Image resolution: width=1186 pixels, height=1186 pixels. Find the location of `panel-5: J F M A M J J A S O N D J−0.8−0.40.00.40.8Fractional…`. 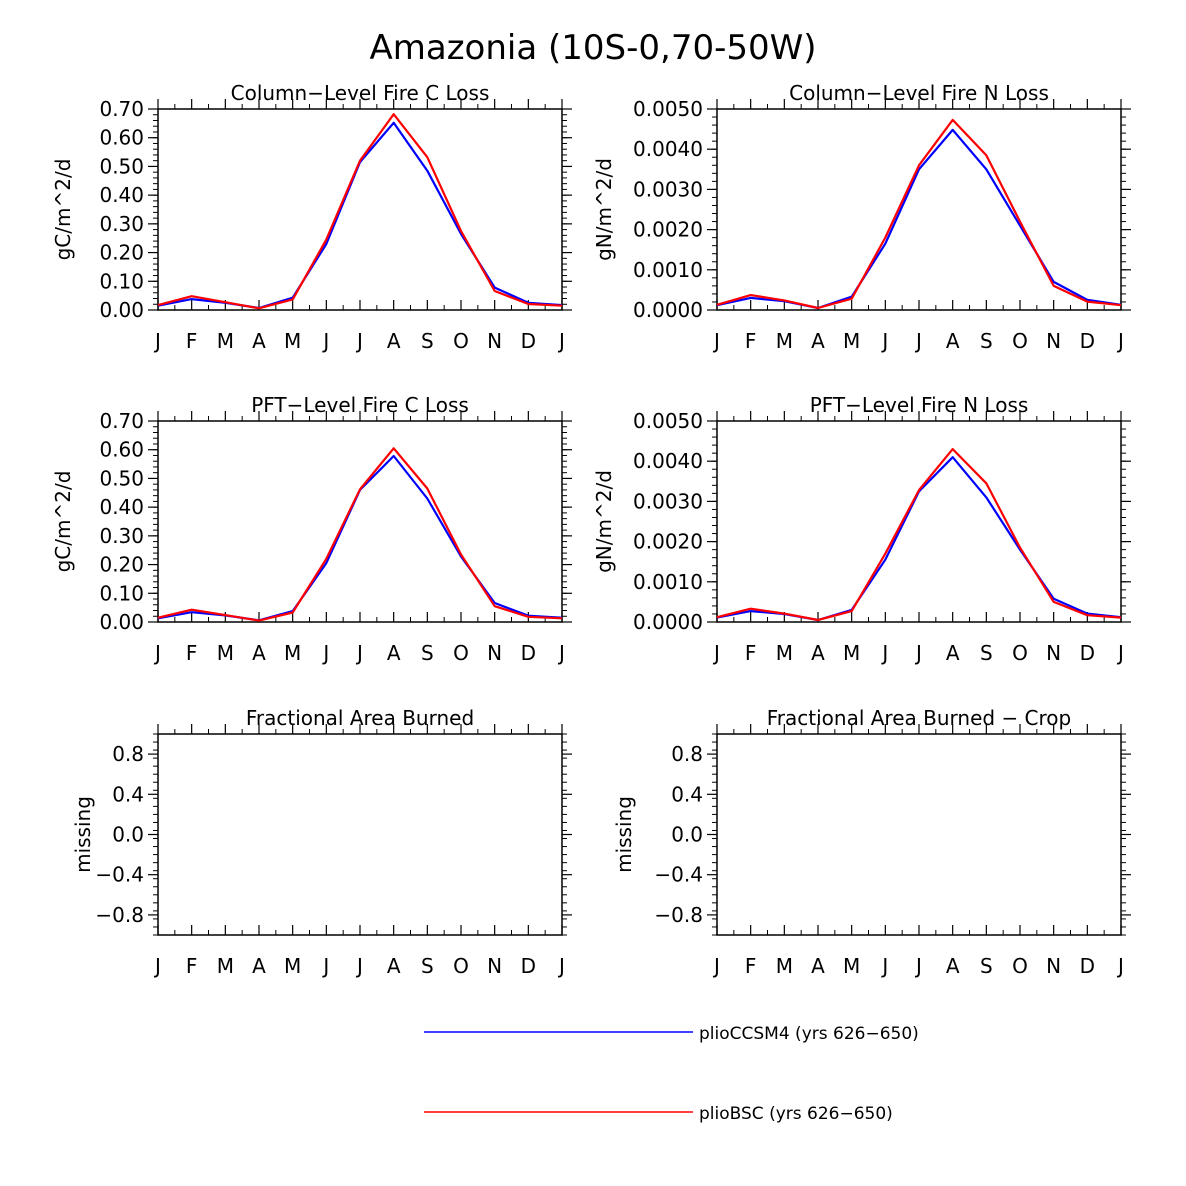

panel-5: J F M A M J J A S O N D J−0.8−0.40.00.40.8Fractional… is located at coordinates (321, 842).